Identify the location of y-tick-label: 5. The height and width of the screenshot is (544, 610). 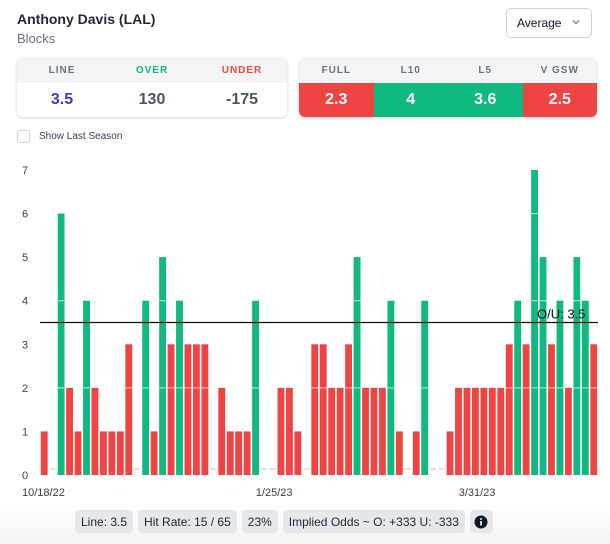
(25, 258).